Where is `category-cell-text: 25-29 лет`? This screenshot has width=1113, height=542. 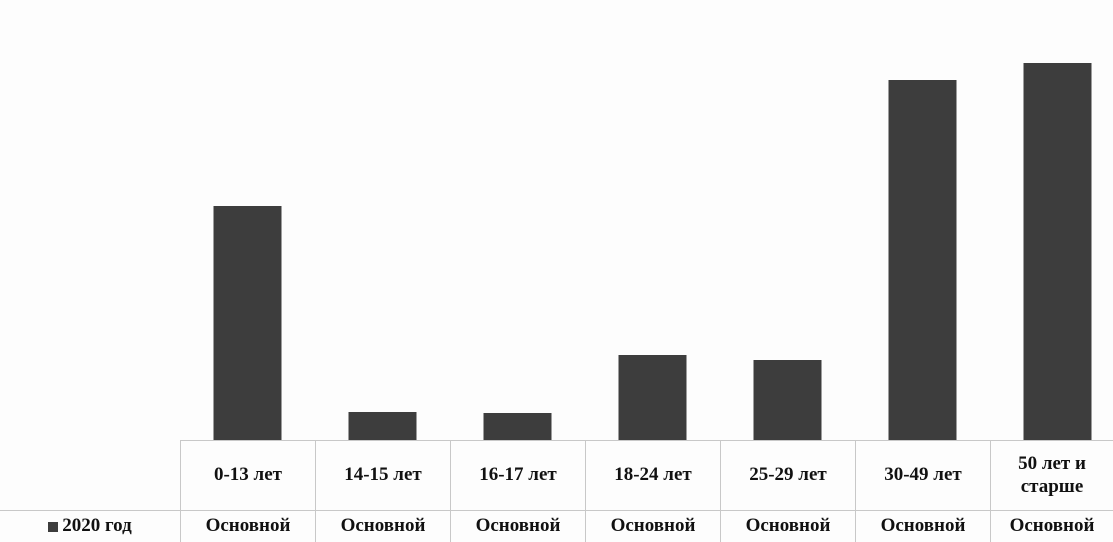 category-cell-text: 25-29 лет is located at coordinates (788, 475).